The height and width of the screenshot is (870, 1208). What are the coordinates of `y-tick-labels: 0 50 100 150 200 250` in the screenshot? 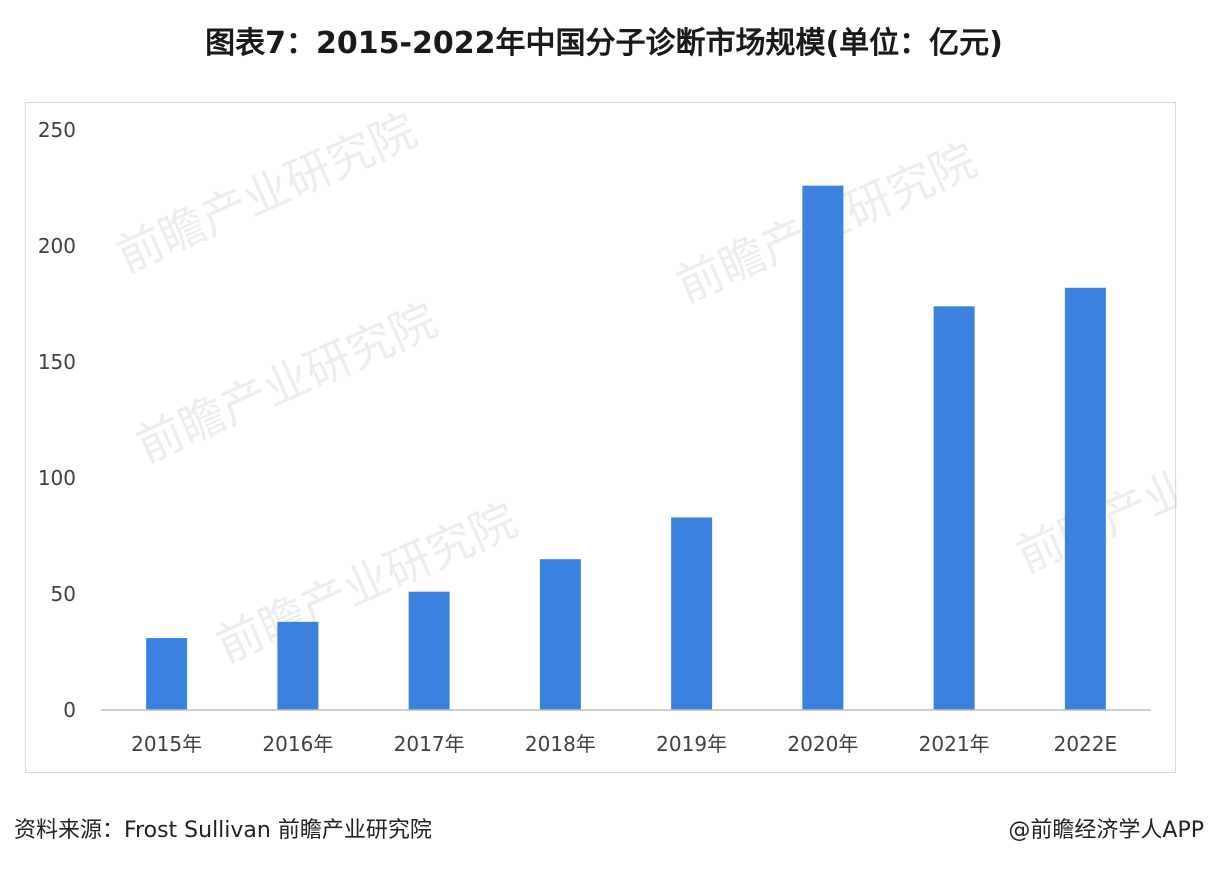 It's located at (57, 420).